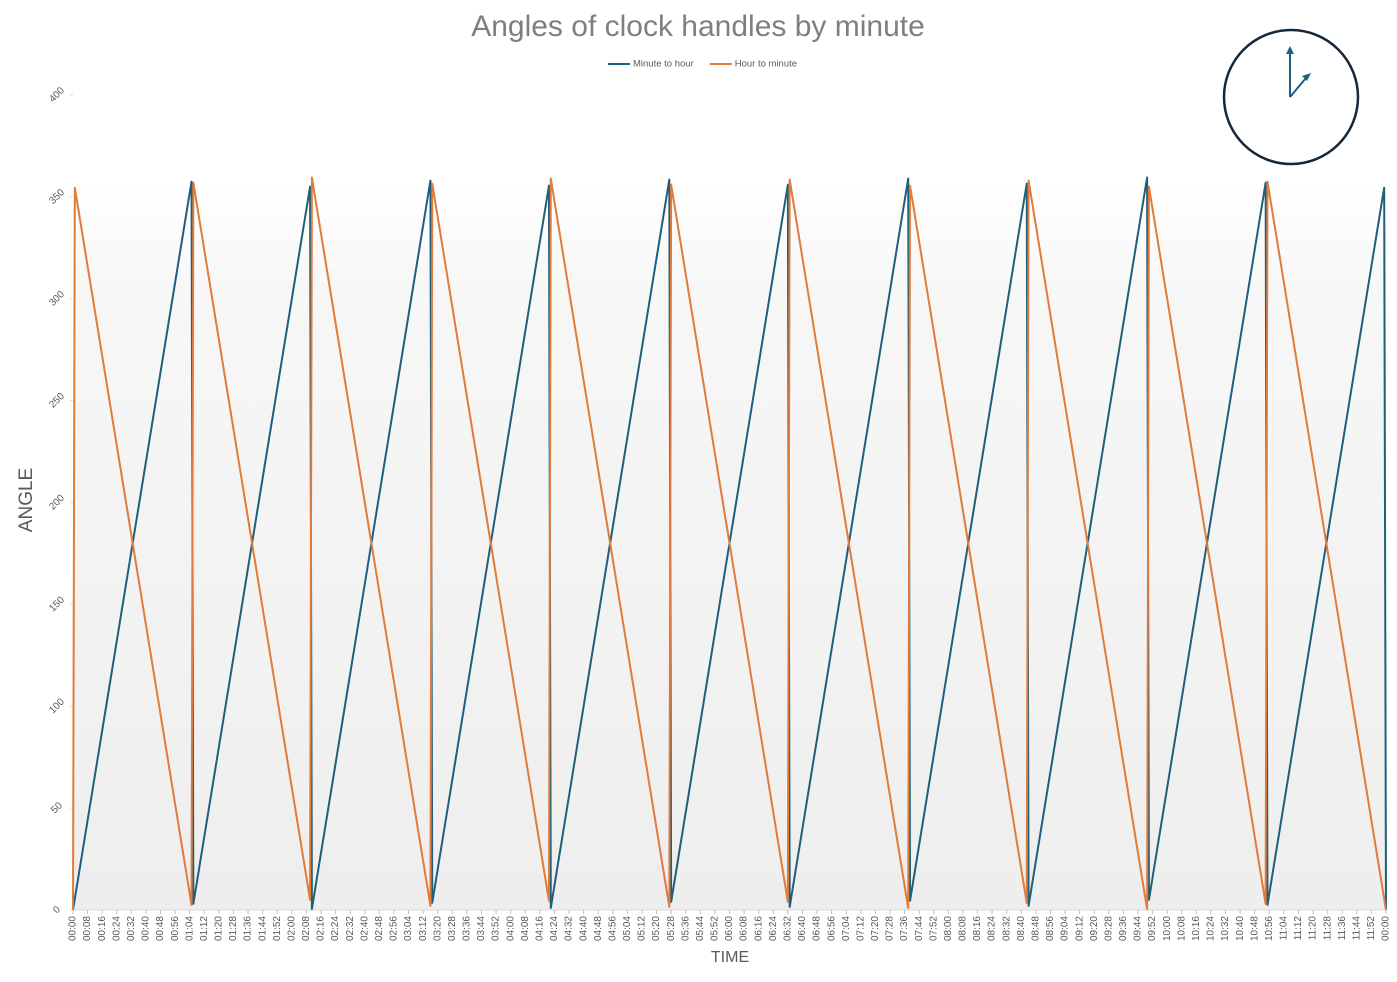  I want to click on x-tick-label: 04:40, so click(583, 928).